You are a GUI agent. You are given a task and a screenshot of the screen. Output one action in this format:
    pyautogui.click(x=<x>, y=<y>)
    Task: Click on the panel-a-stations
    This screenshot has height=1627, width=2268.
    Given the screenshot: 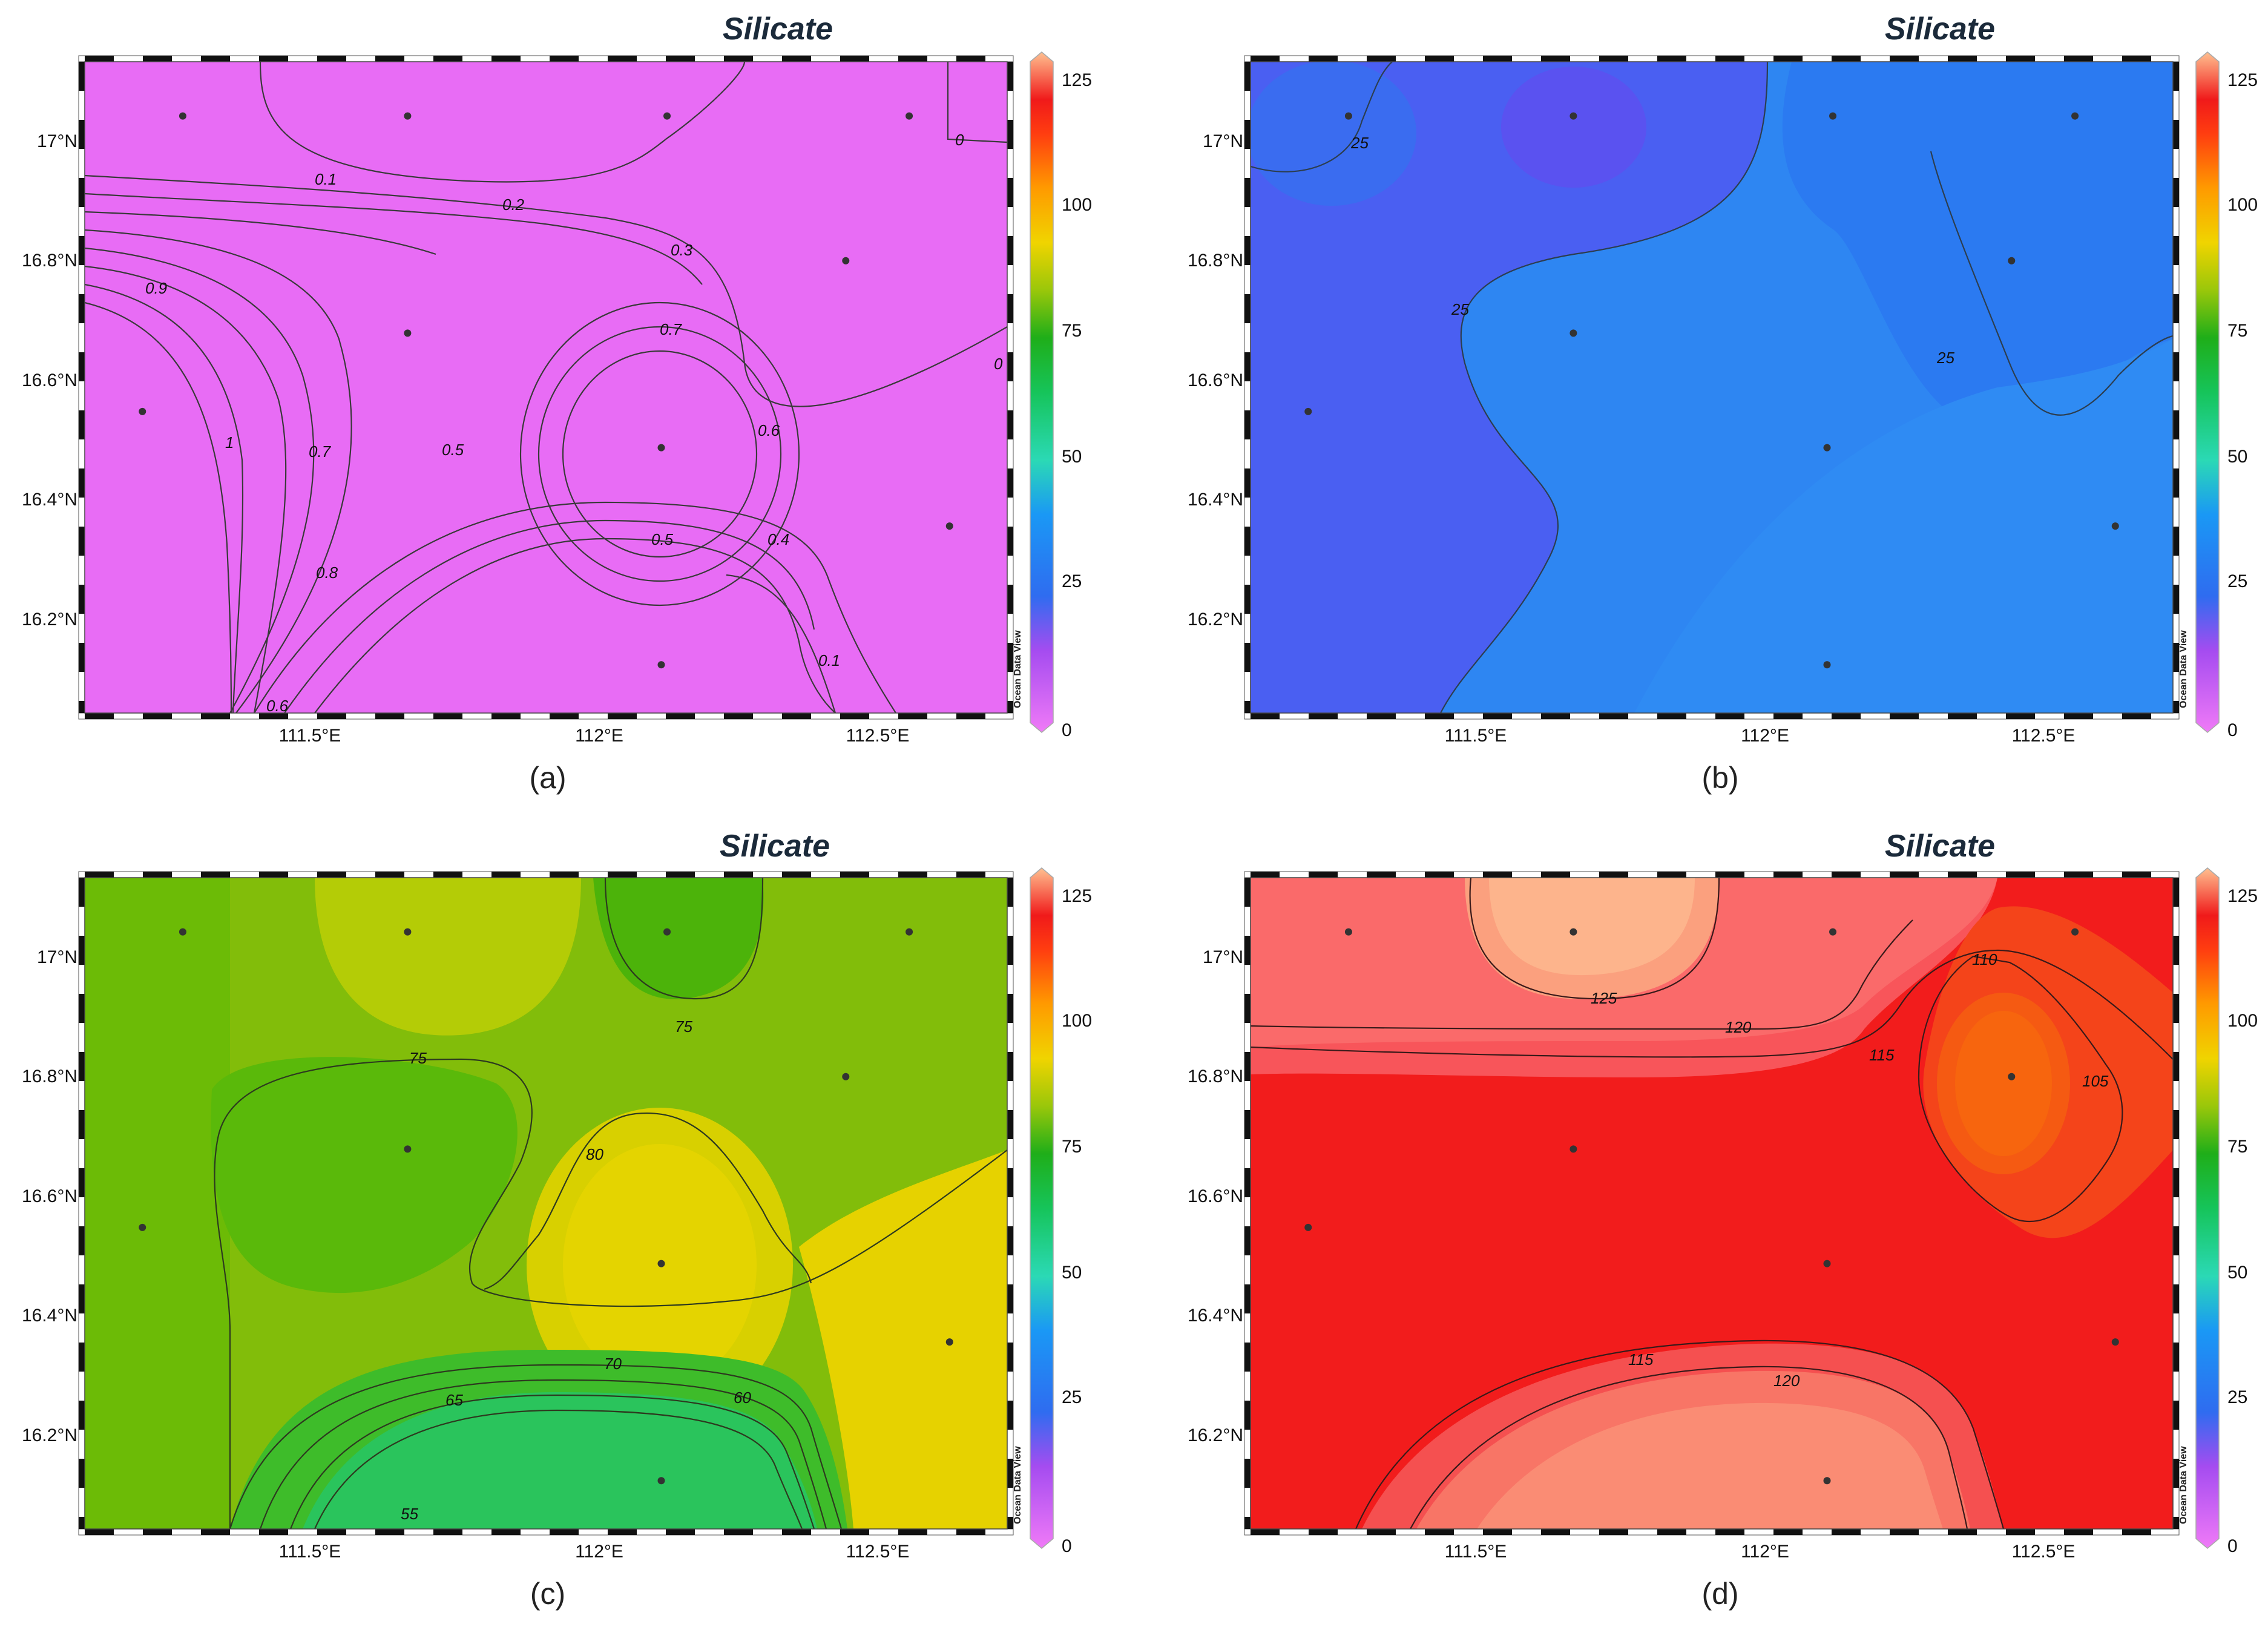 What is the action you would take?
    pyautogui.click(x=546, y=390)
    